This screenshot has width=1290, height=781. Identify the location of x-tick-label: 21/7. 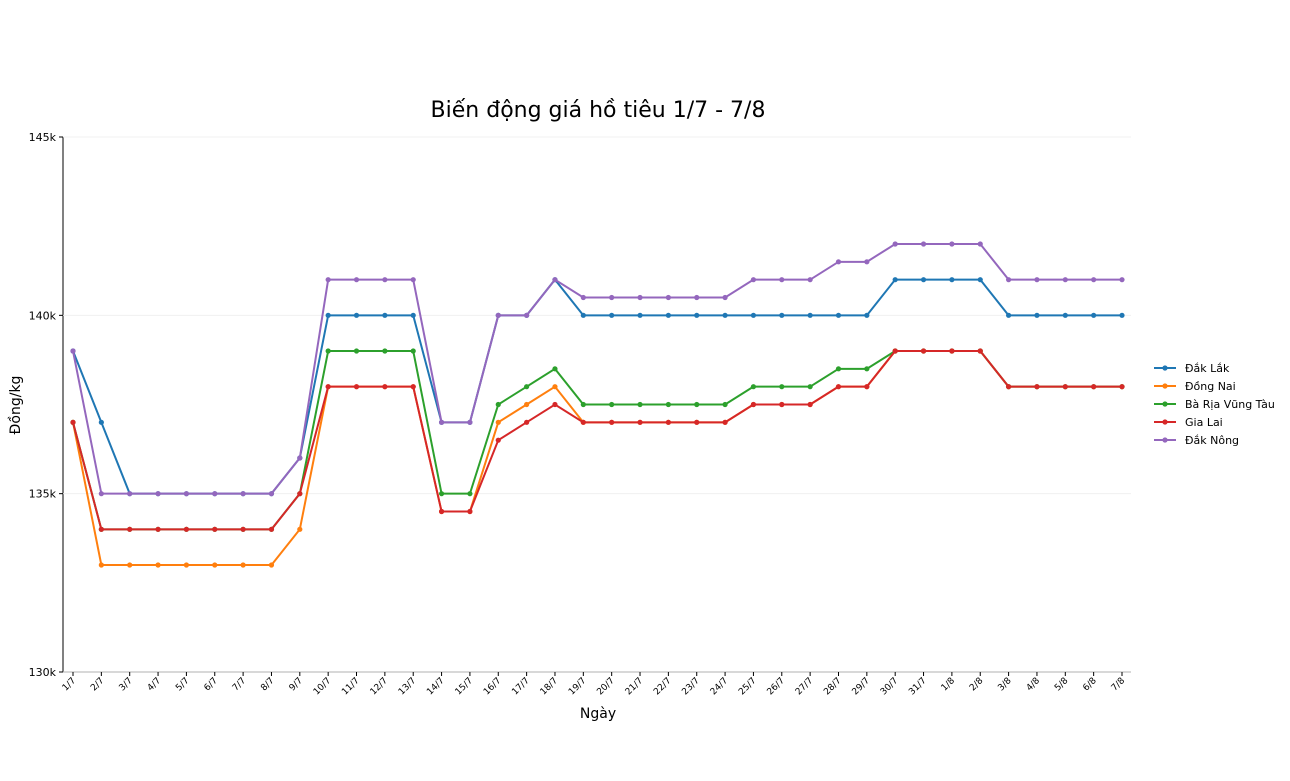
(634, 686).